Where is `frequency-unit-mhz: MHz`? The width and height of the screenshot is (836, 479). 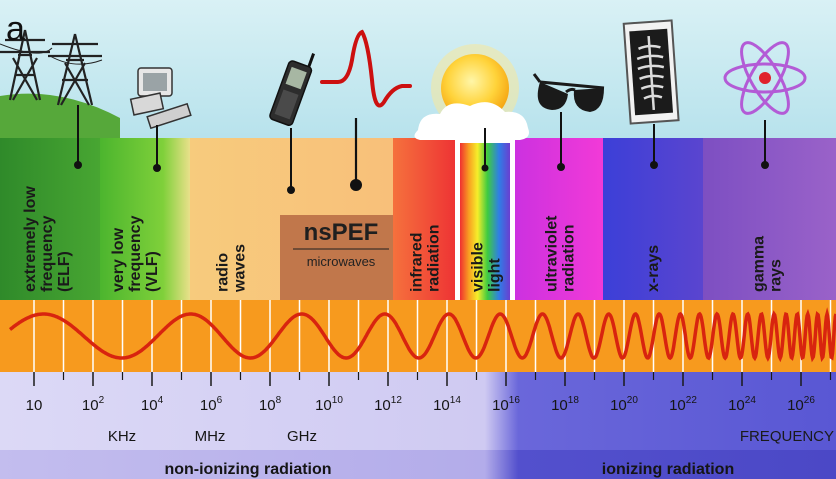 frequency-unit-mhz: MHz is located at coordinates (210, 436).